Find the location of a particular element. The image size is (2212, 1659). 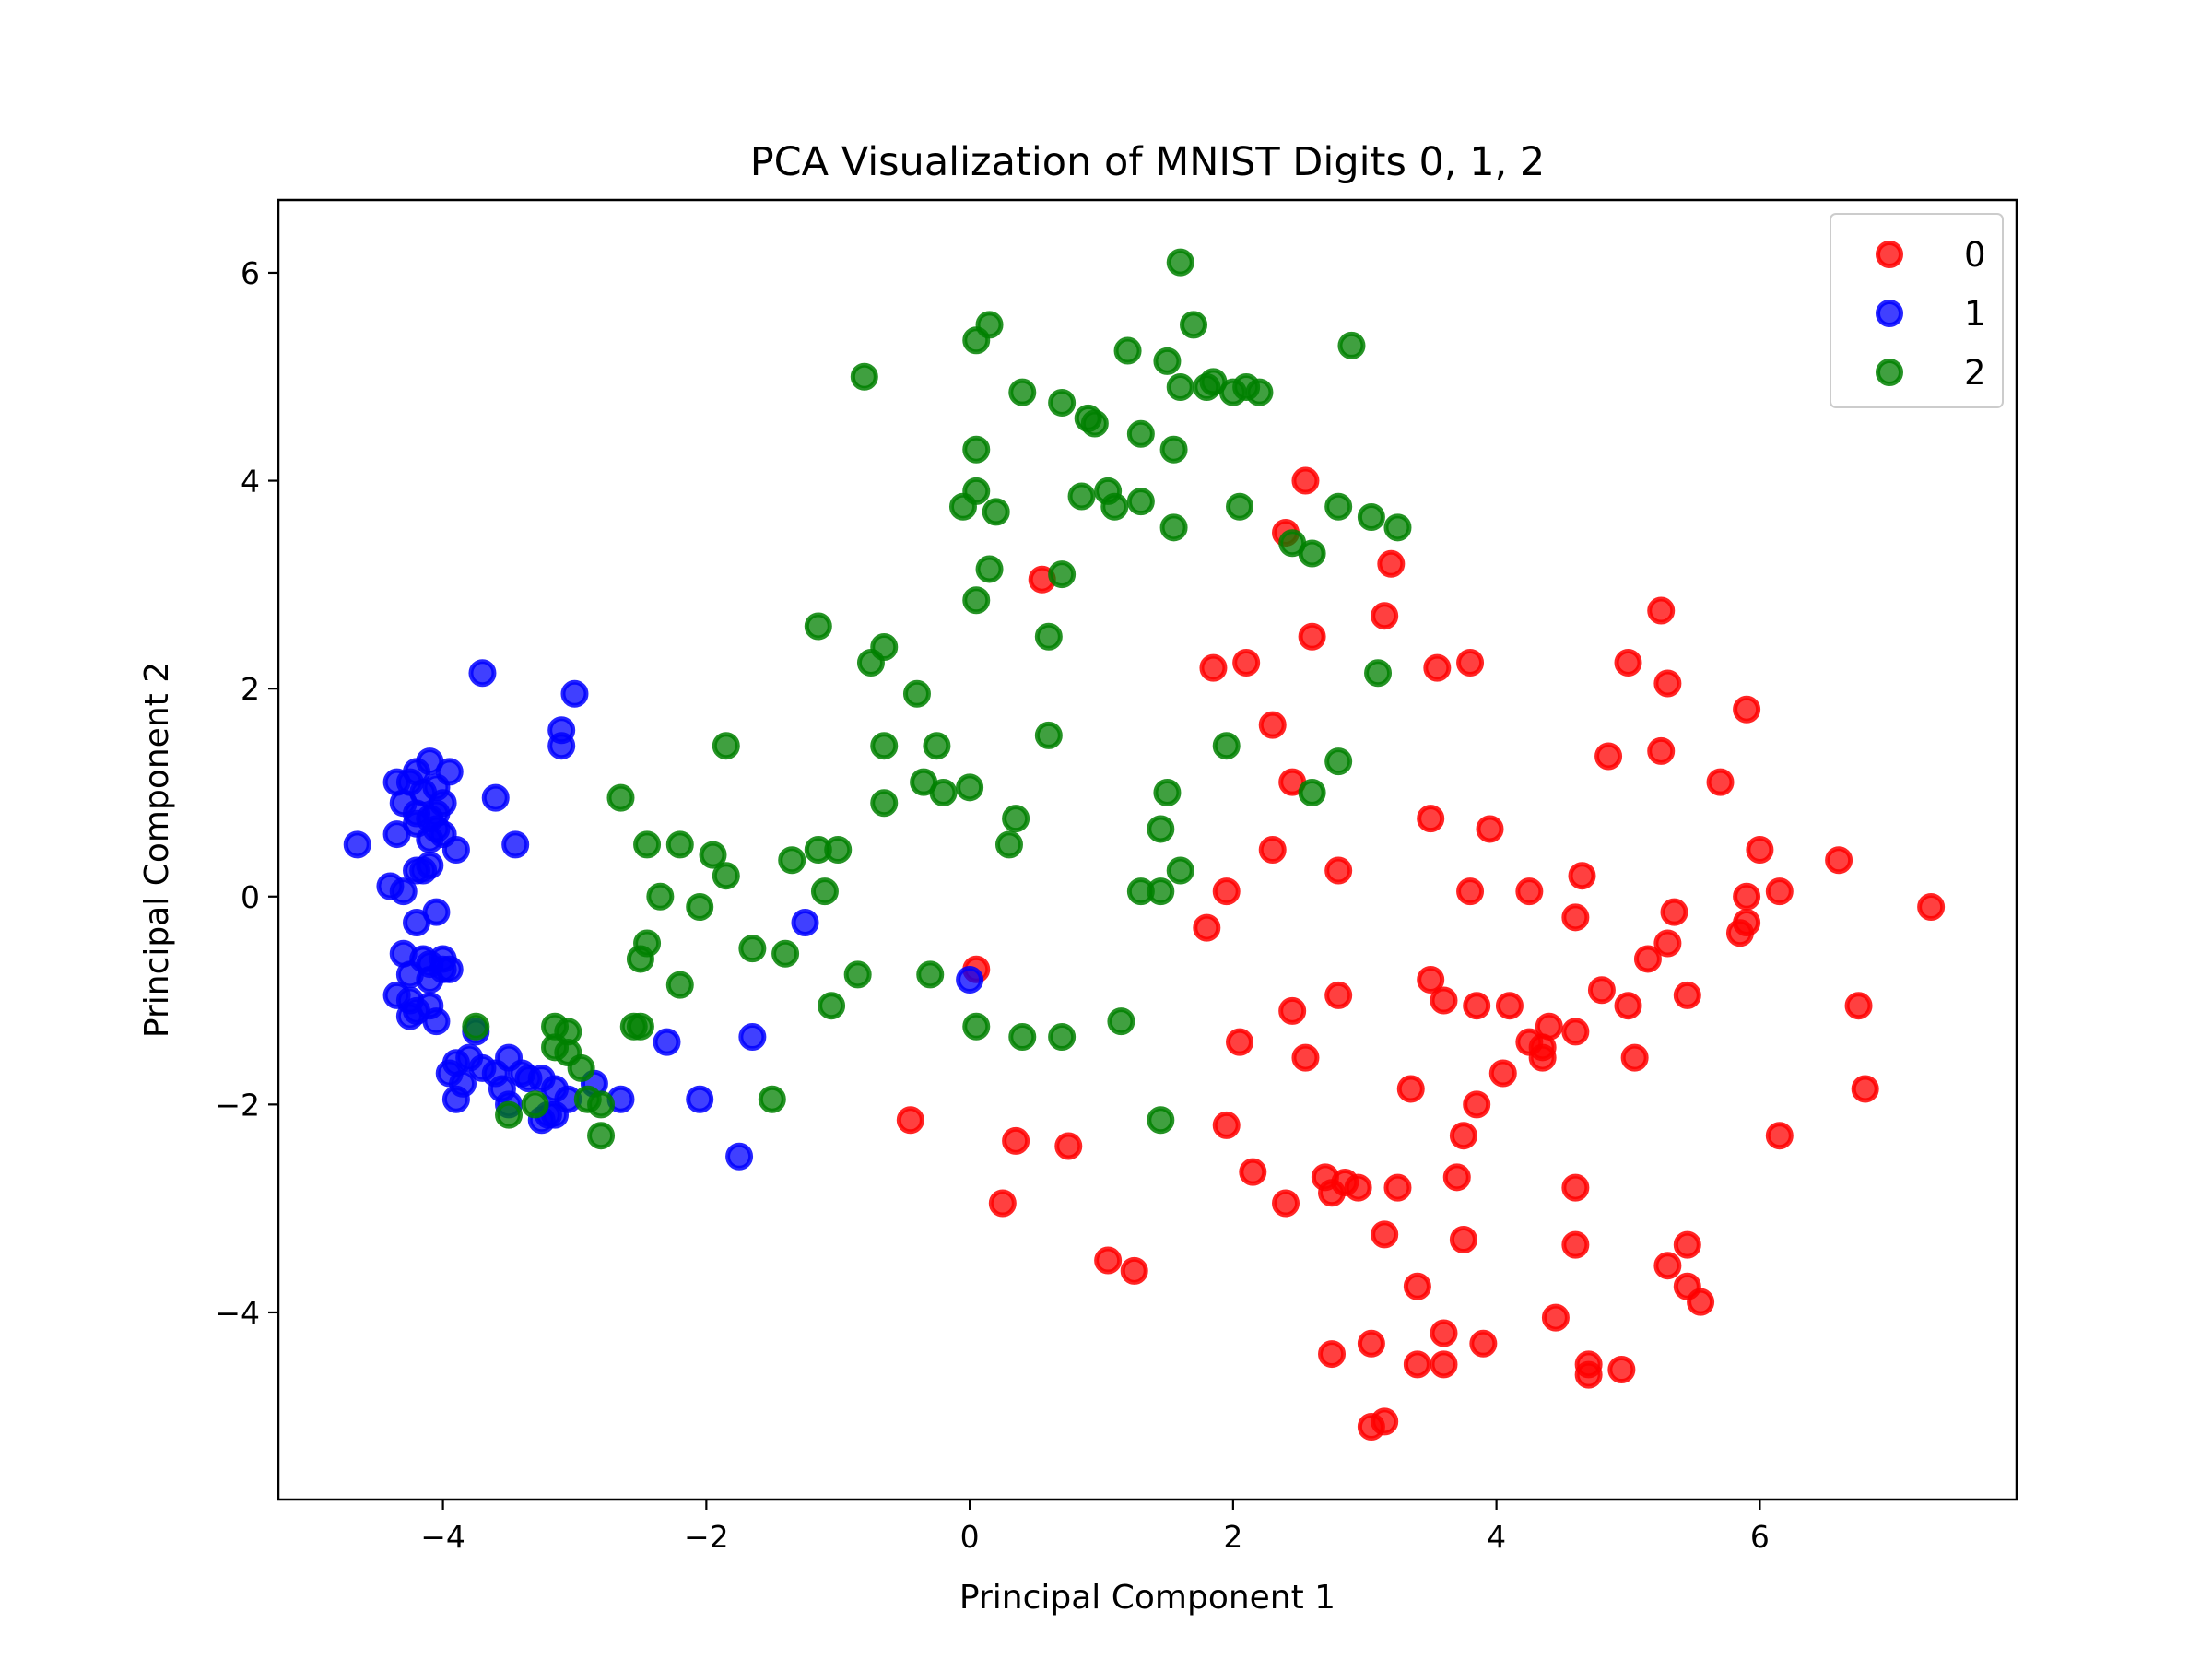

y-tick-label: 0 is located at coordinates (250, 897).